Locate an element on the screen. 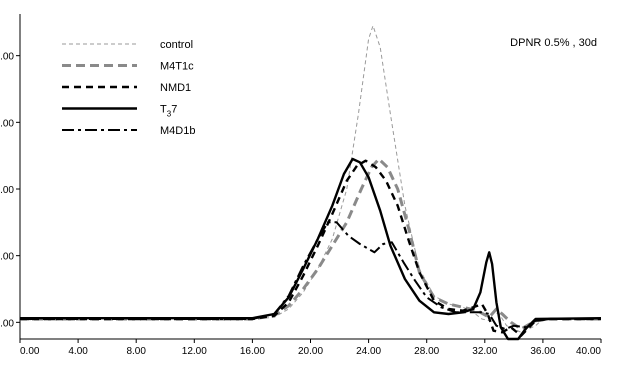 This screenshot has width=624, height=365. x-tick-label: 12.00 is located at coordinates (194, 351).